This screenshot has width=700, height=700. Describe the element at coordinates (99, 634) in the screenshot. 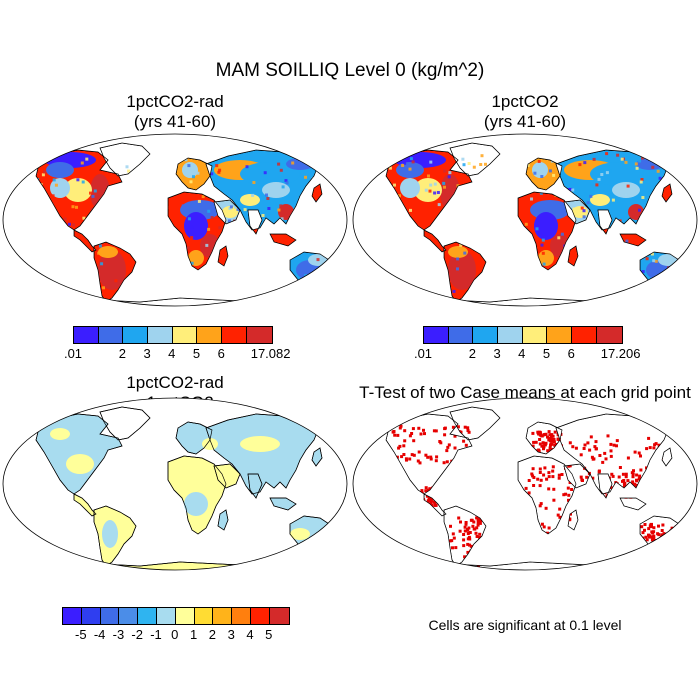

I see `colorbar-tick-label: -4` at that location.